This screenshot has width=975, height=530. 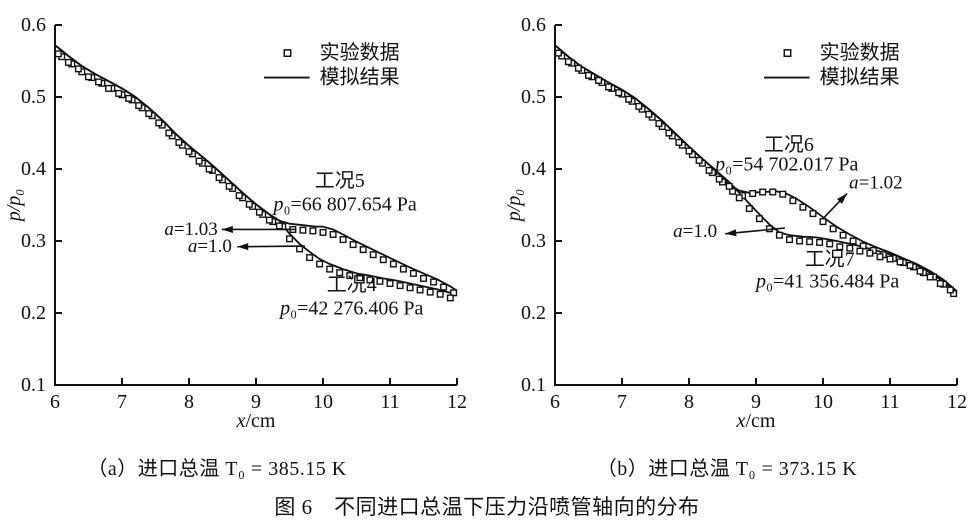 I want to click on subcaption-a: （a）进口总温 T₀ = 385.15 K, so click(x=217, y=469).